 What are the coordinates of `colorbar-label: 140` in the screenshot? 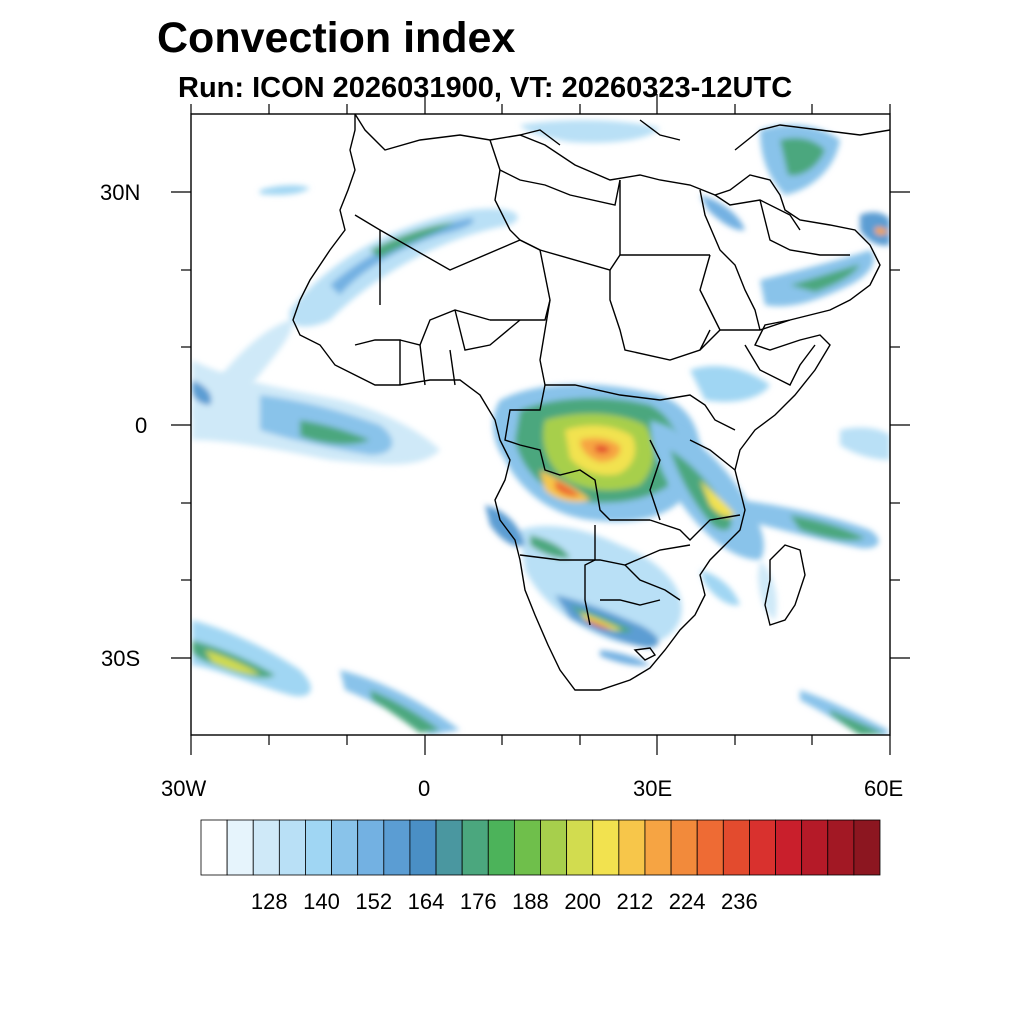 It's located at (321, 901).